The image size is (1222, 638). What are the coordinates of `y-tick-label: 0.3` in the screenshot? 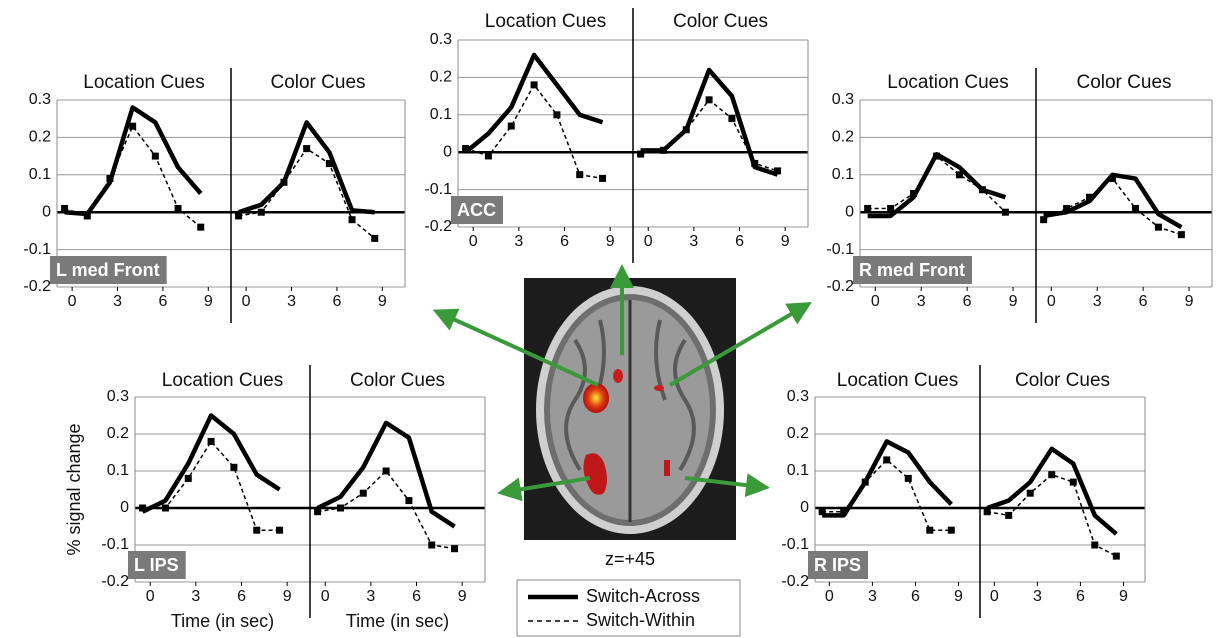 It's located at (843, 99).